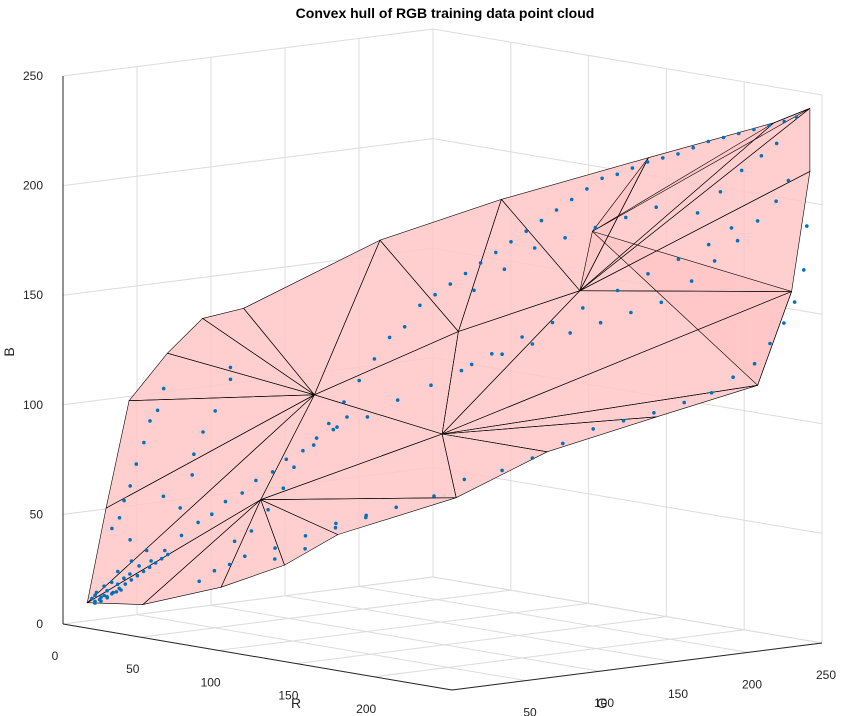 The width and height of the screenshot is (850, 716). I want to click on r-tick-label: 200, so click(366, 709).